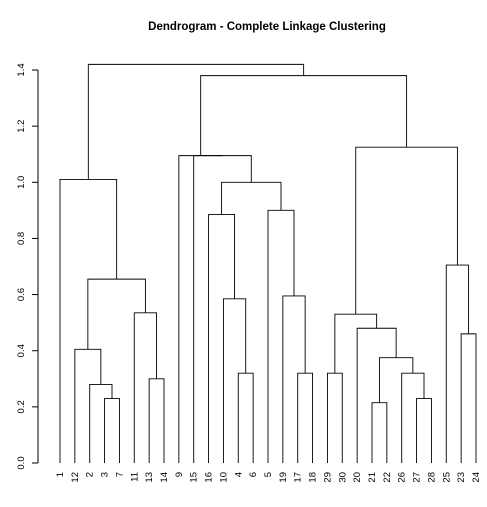 Image resolution: width=487 pixels, height=507 pixels. Describe the element at coordinates (253, 474) in the screenshot. I see `leaf-label: 6` at that location.